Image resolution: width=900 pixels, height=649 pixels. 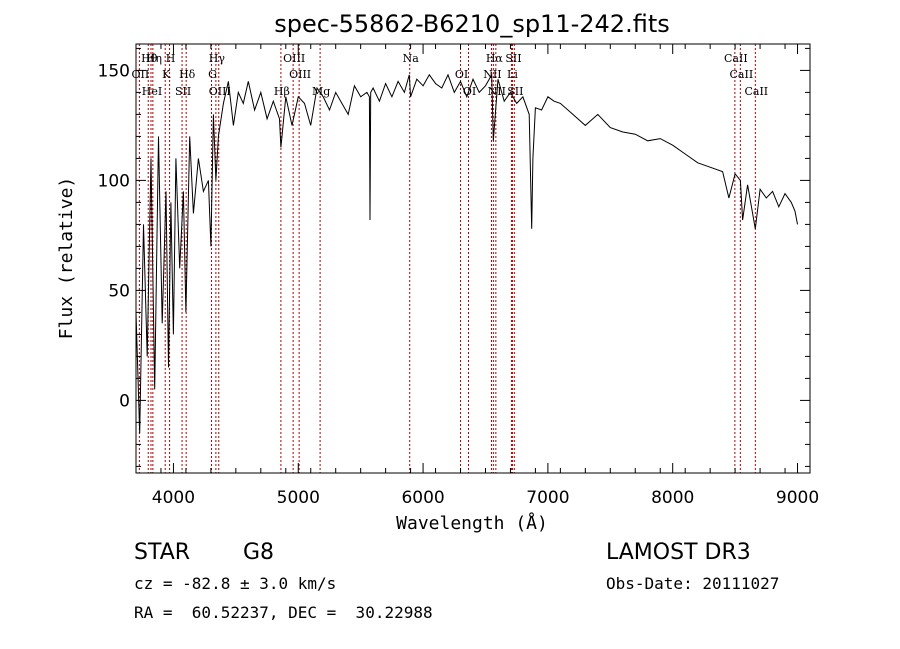 What do you see at coordinates (472, 523) in the screenshot?
I see `x-axis-label: Wavelength (Å)` at bounding box center [472, 523].